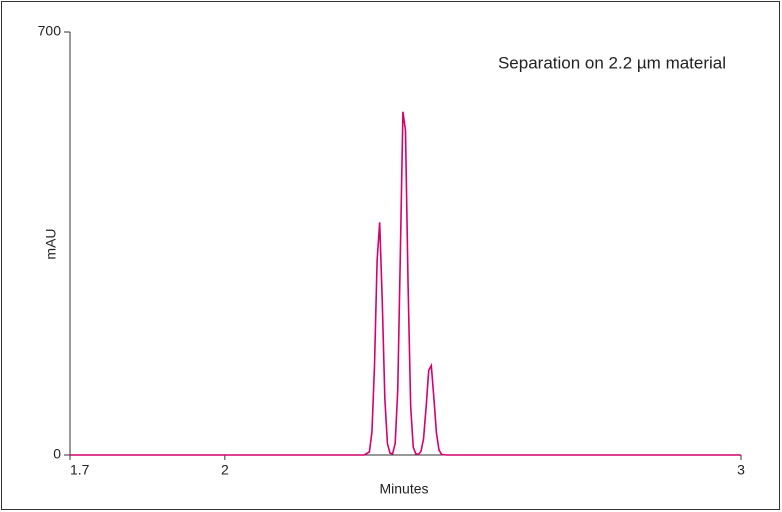 This screenshot has width=782, height=512. I want to click on x-tick-label: 2, so click(225, 470).